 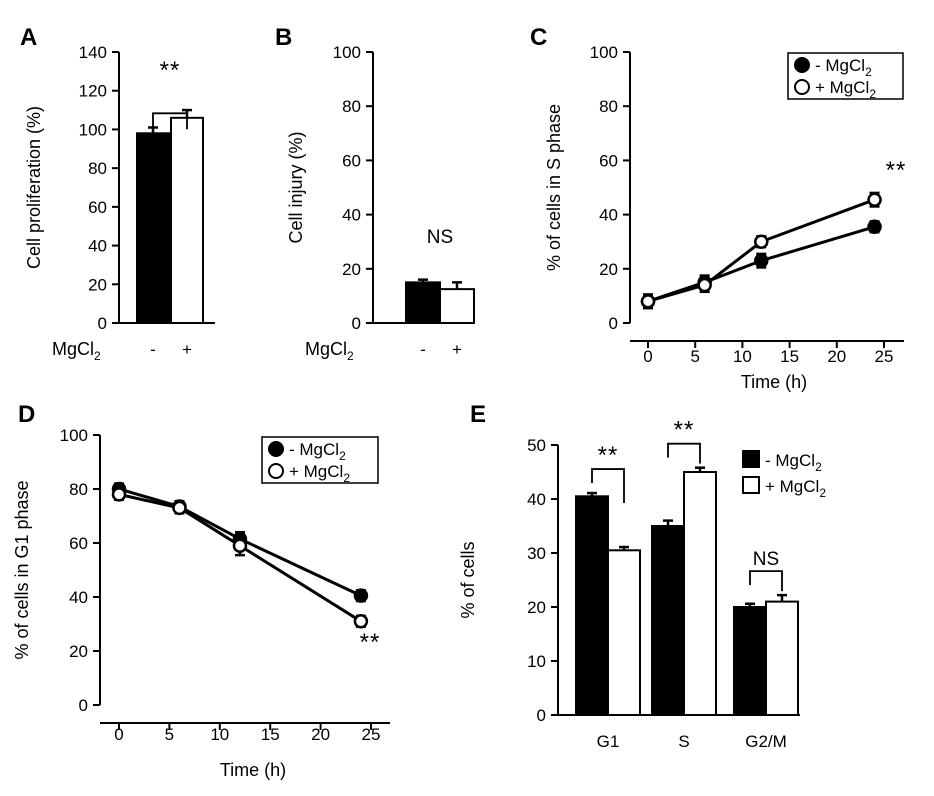 What do you see at coordinates (604, 52) in the screenshot?
I see `C-y-tick-label: 100` at bounding box center [604, 52].